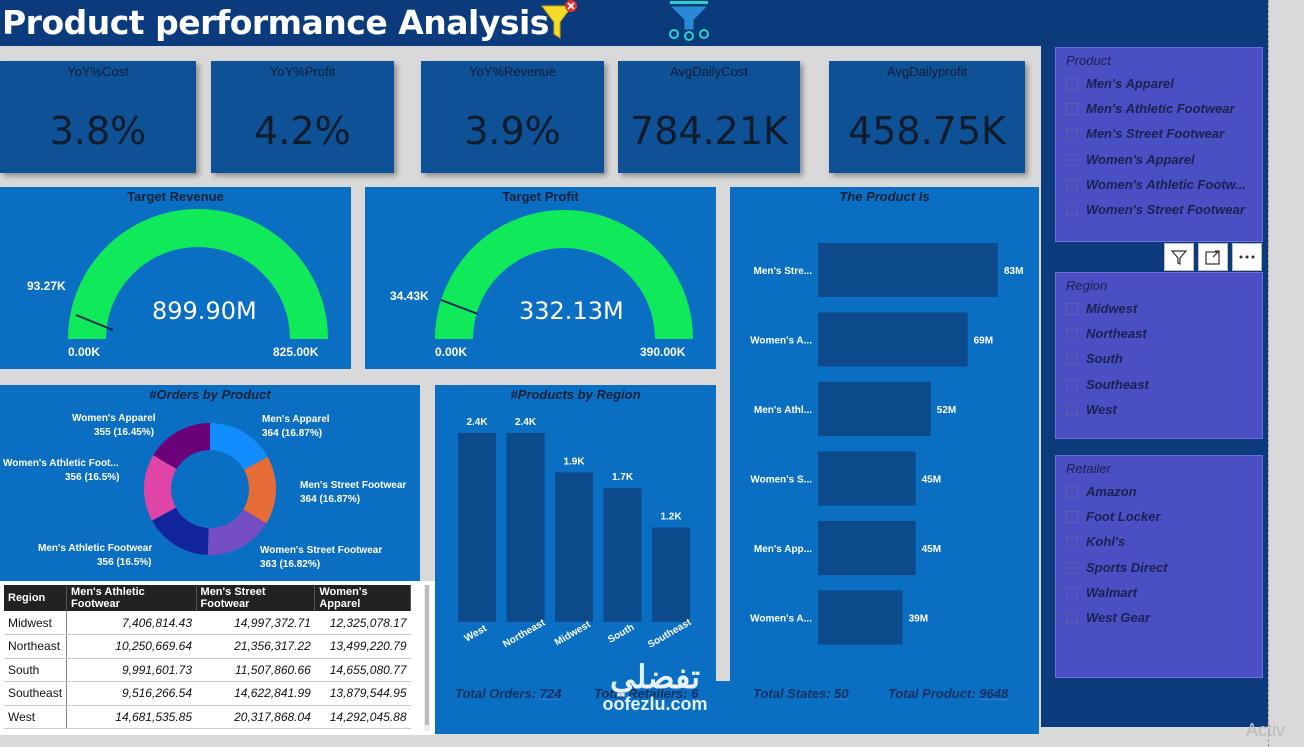 This screenshot has width=1304, height=747. Describe the element at coordinates (302, 117) in the screenshot. I see `kpi-card-yoy-profit: YoY%Profit 4.2%` at that location.